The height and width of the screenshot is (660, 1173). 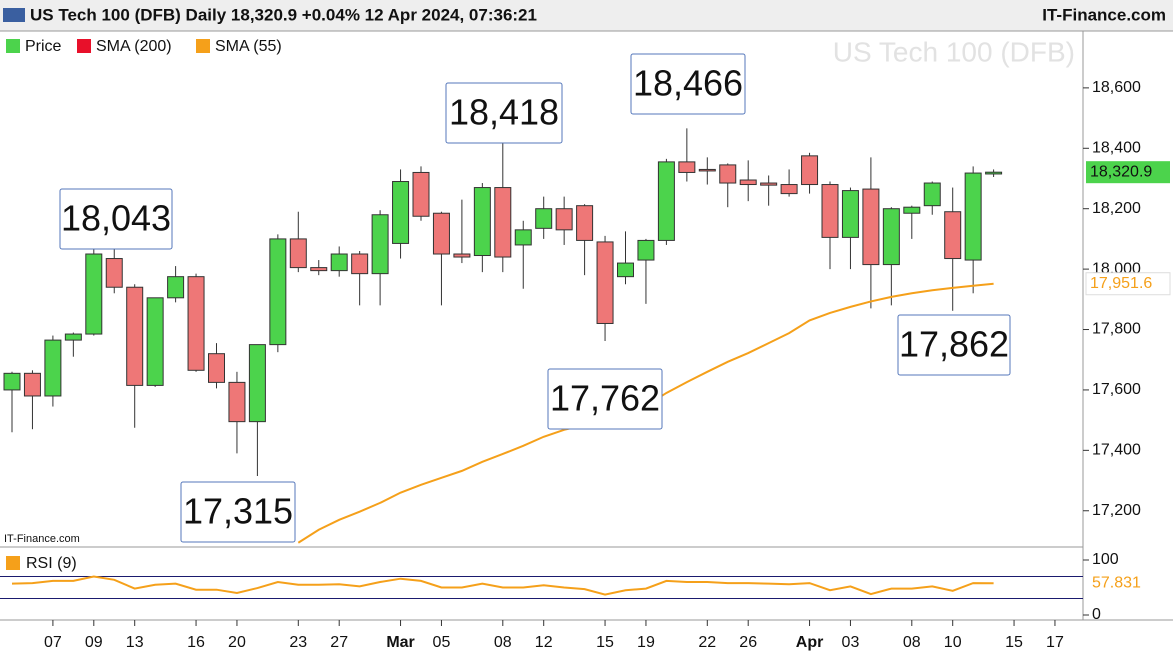 What do you see at coordinates (442, 642) in the screenshot?
I see `x-tick-label: 05` at bounding box center [442, 642].